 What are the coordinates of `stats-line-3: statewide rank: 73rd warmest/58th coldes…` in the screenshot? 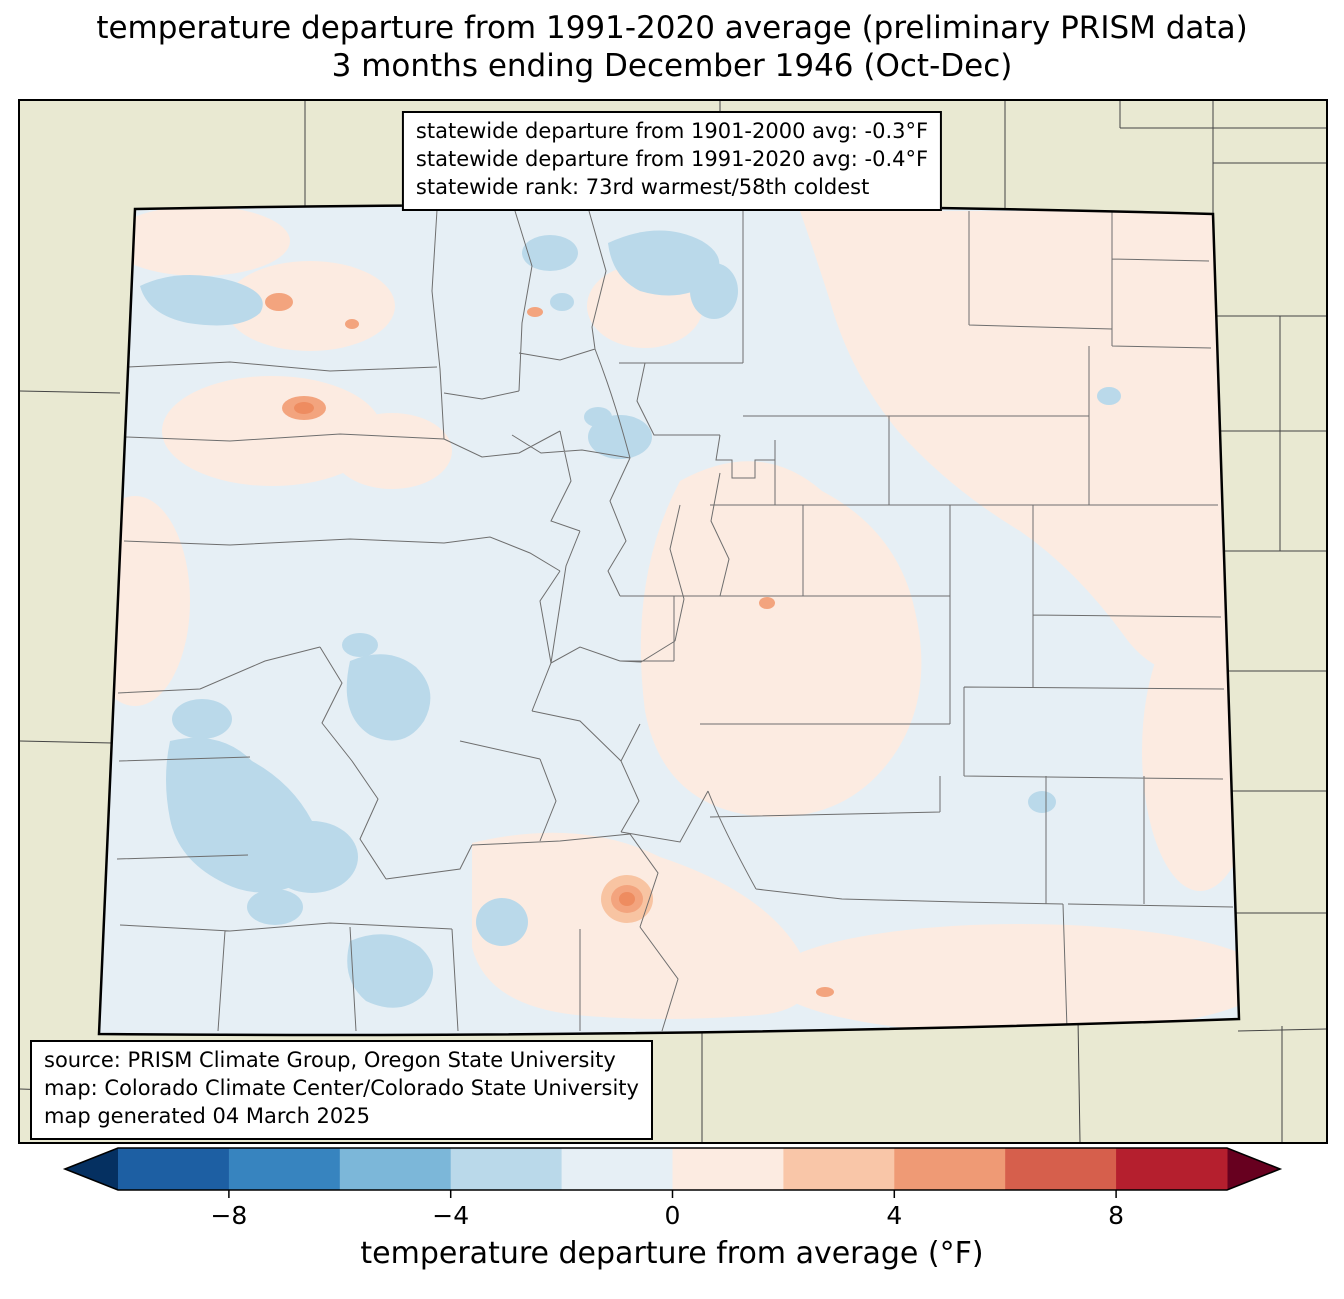 It's located at (642, 186).